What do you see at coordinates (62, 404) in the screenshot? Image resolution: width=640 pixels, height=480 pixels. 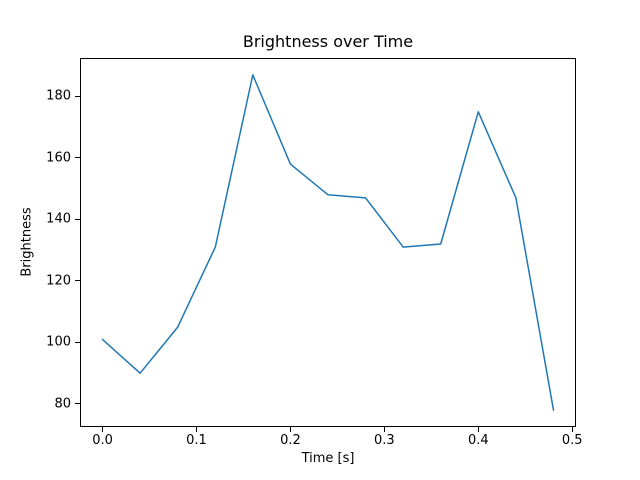 I see `y-tick-label: 80` at bounding box center [62, 404].